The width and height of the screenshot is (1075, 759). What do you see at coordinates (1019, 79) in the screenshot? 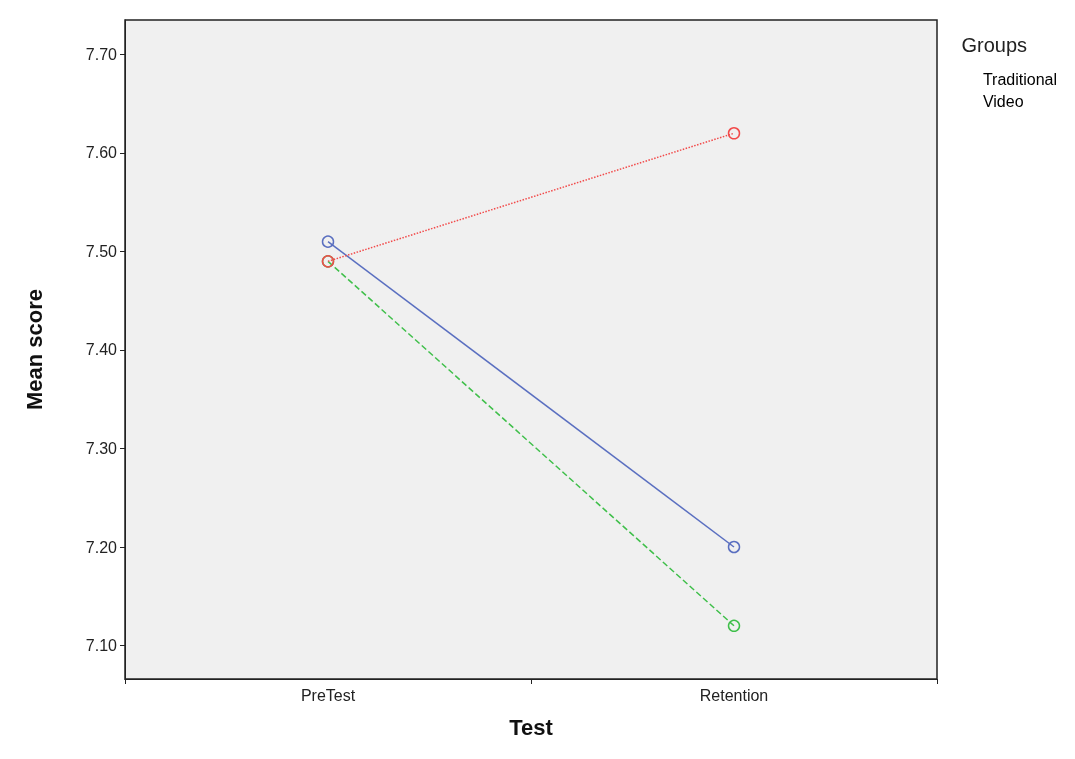
I see `text: Traditional` at bounding box center [1019, 79].